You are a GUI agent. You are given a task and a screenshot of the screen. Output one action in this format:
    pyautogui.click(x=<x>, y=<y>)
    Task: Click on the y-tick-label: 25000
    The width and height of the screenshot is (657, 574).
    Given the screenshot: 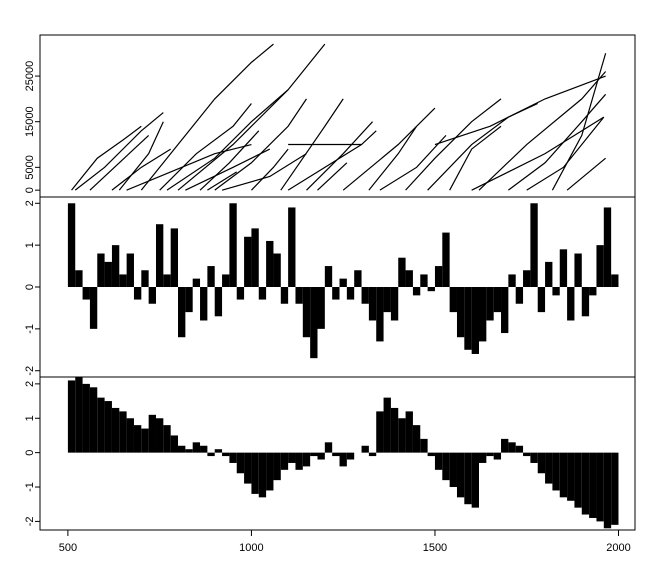 What is the action you would take?
    pyautogui.click(x=30, y=76)
    